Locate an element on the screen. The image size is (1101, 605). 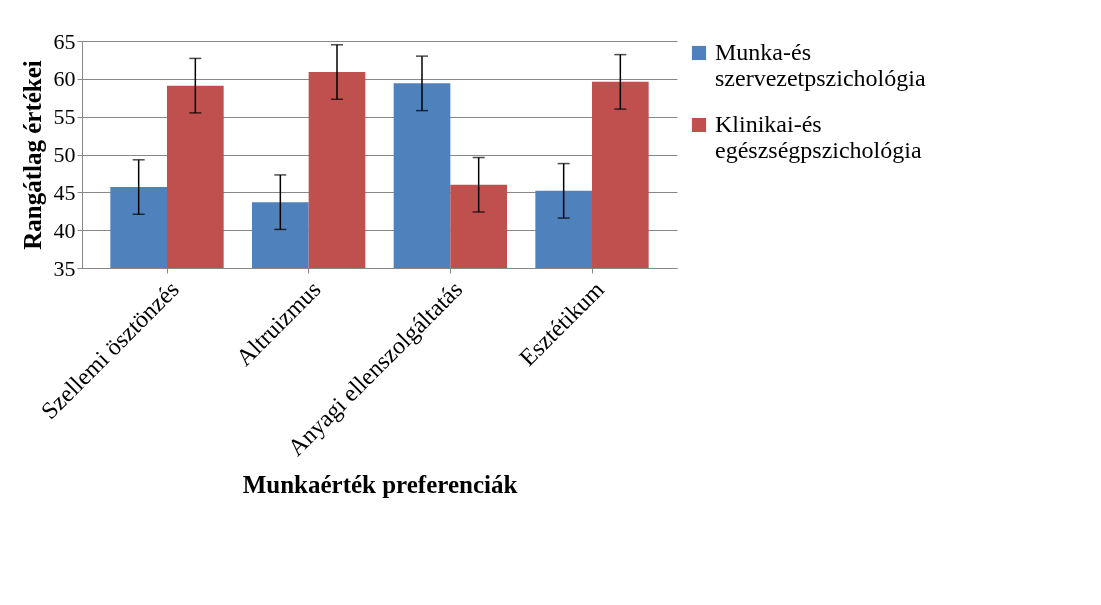
y-axis-title: Rangátlag értékei is located at coordinates (32, 155).